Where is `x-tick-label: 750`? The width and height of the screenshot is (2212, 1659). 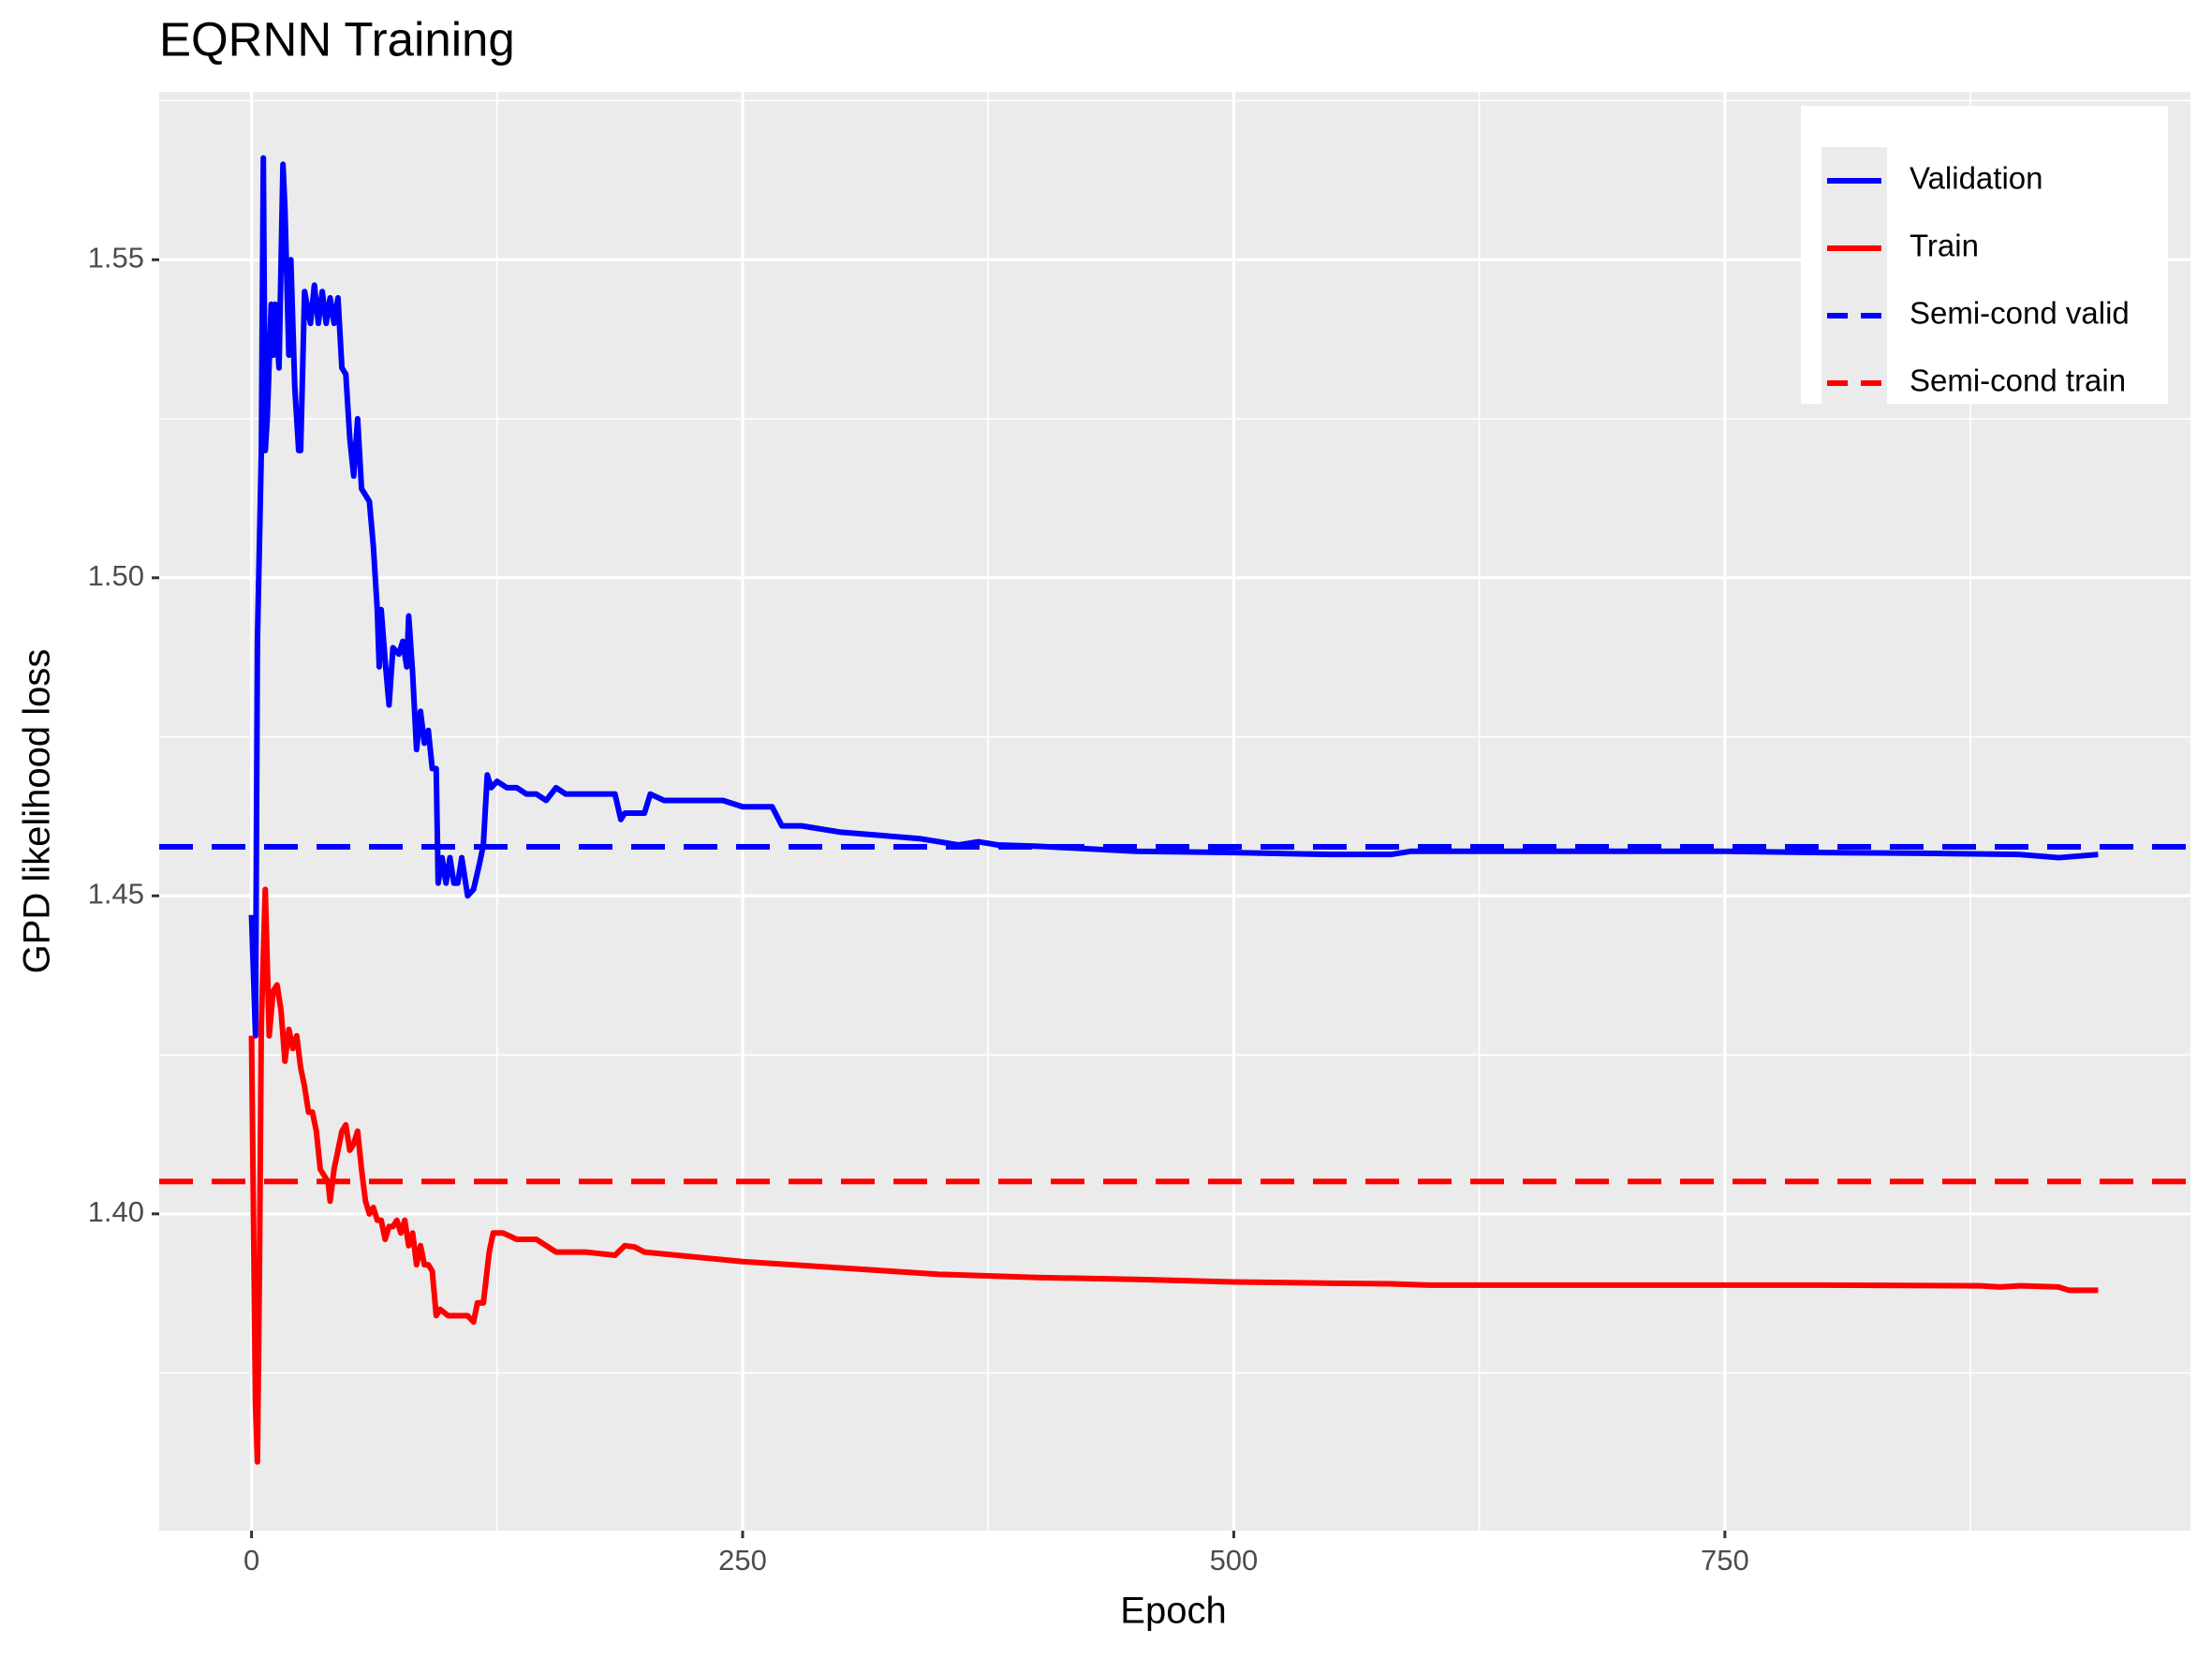 x-tick-label: 750 is located at coordinates (1725, 1561).